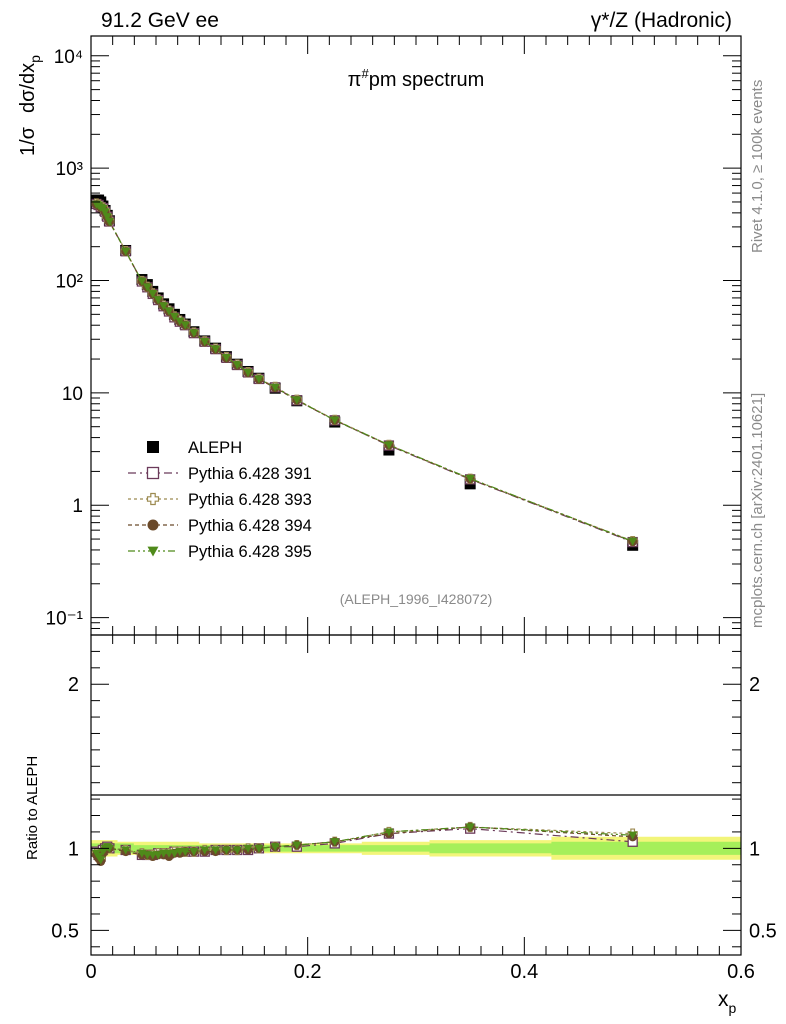 This screenshot has height=1024, width=786. I want to click on legend-entry-p395: Pythia 6.428 395, so click(220, 552).